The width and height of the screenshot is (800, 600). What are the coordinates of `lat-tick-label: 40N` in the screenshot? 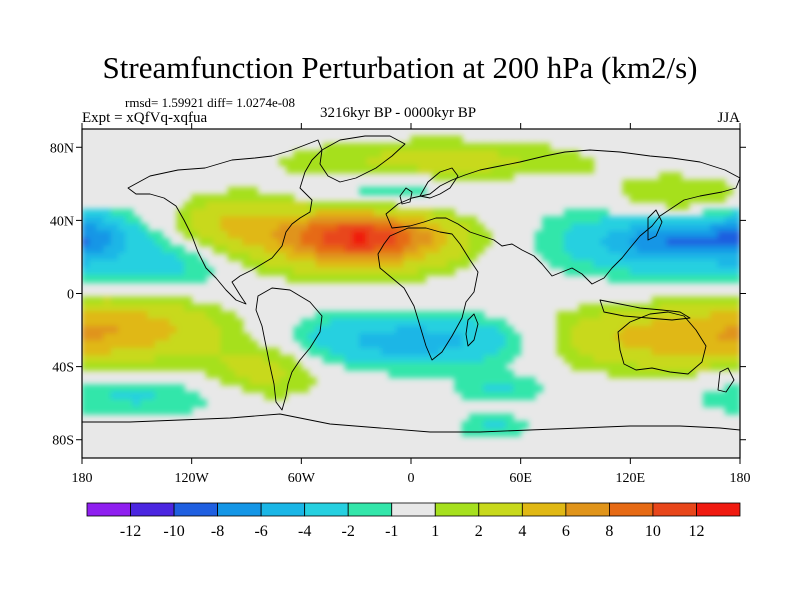 It's located at (62, 221).